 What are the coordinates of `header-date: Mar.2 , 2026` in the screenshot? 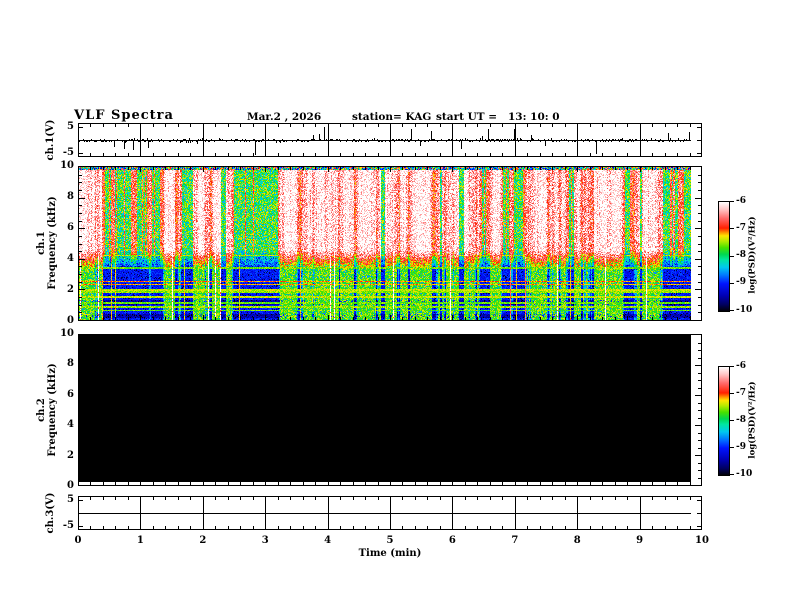 It's located at (284, 117).